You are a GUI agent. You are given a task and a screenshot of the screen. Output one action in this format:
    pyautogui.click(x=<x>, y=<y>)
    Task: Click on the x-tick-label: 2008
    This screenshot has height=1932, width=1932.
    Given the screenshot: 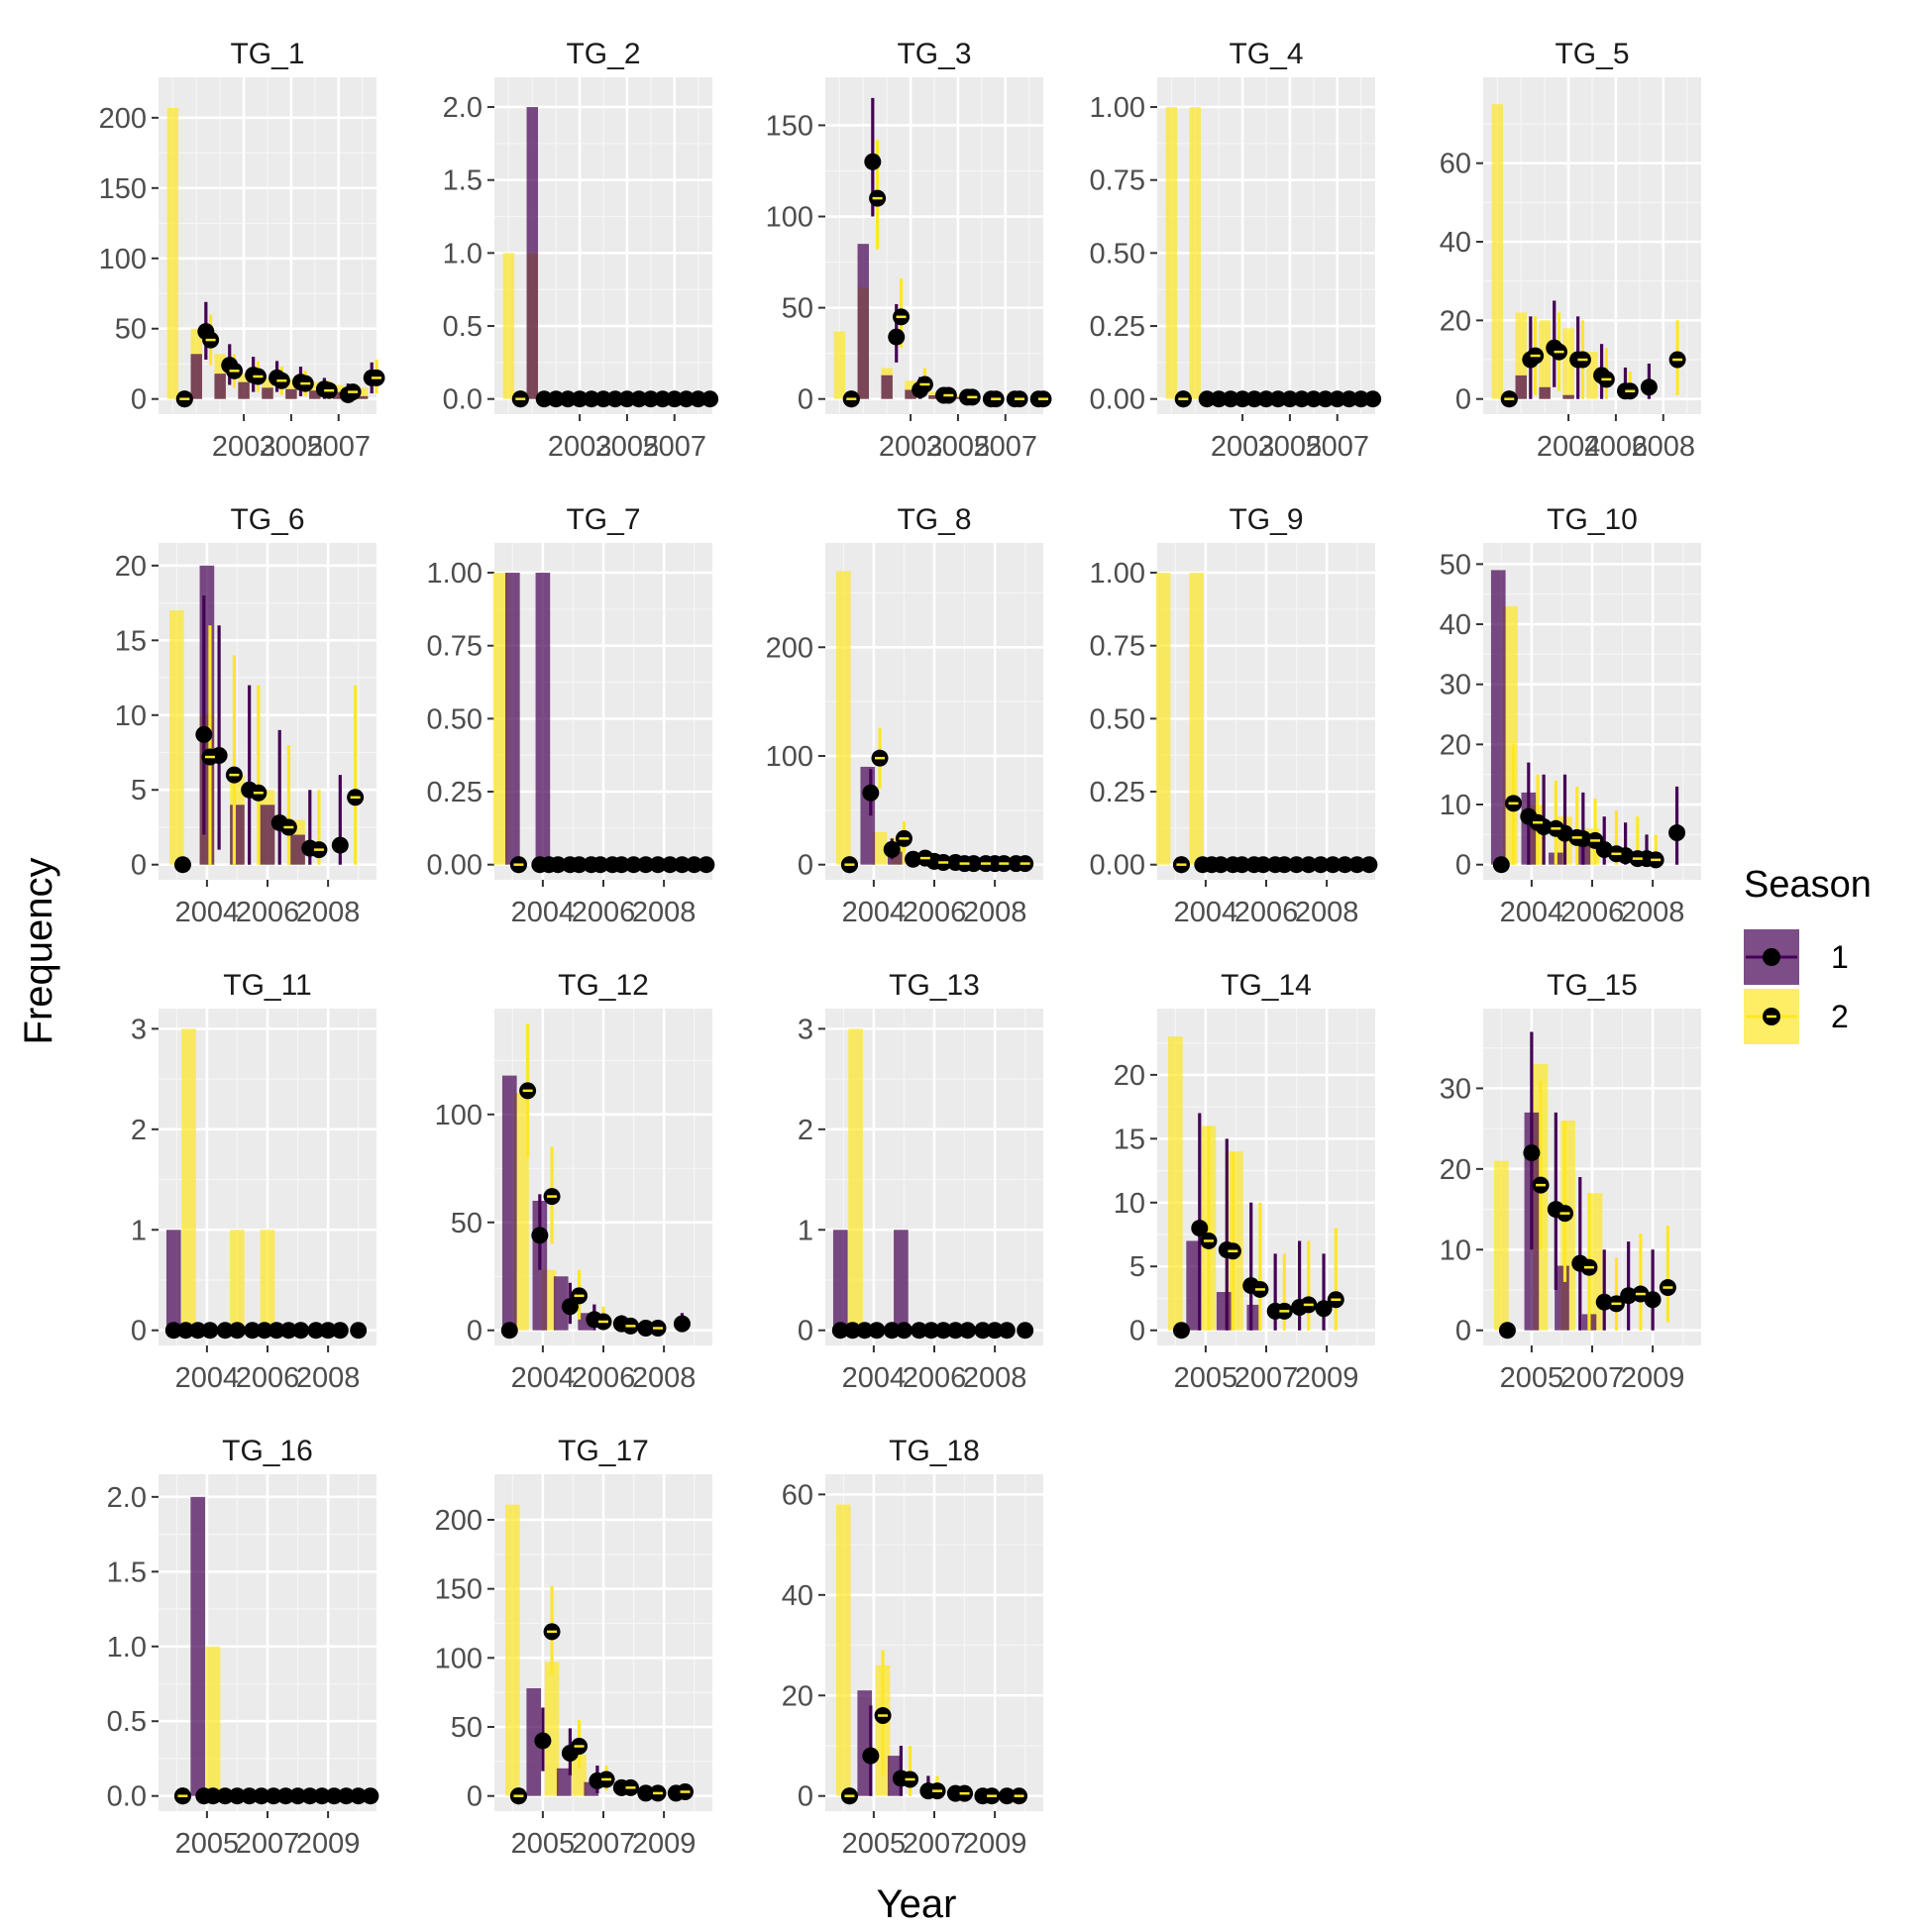 What is the action you would take?
    pyautogui.click(x=995, y=1378)
    